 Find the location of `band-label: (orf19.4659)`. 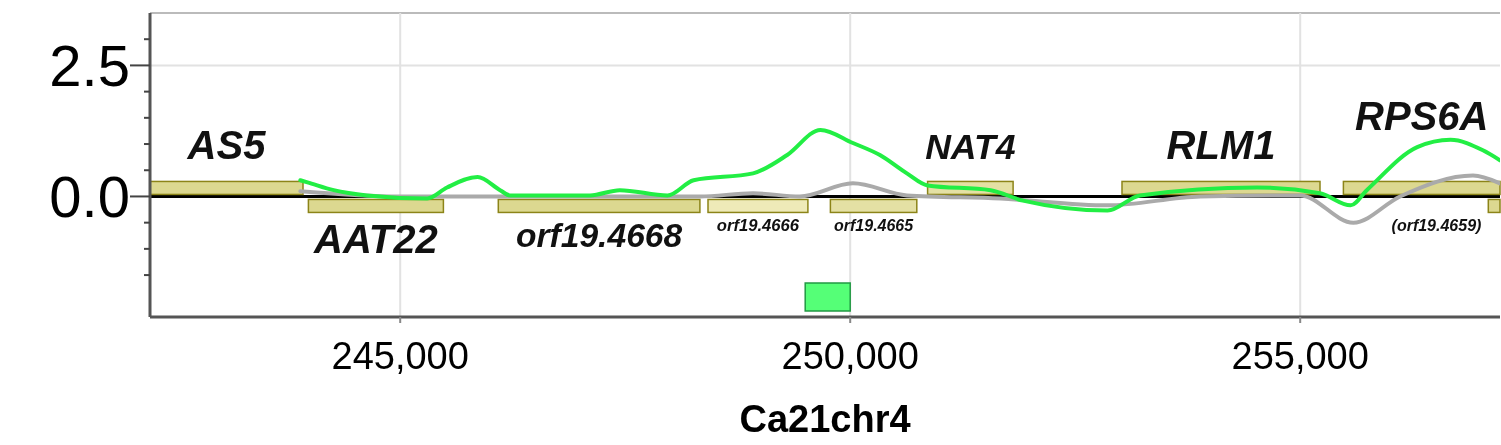

band-label: (orf19.4659) is located at coordinates (1436, 225).